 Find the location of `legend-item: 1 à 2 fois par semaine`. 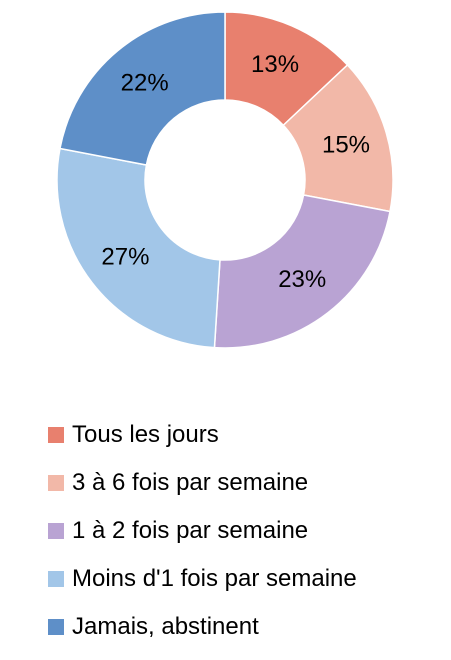

legend-item: 1 à 2 fois par semaine is located at coordinates (202, 531).